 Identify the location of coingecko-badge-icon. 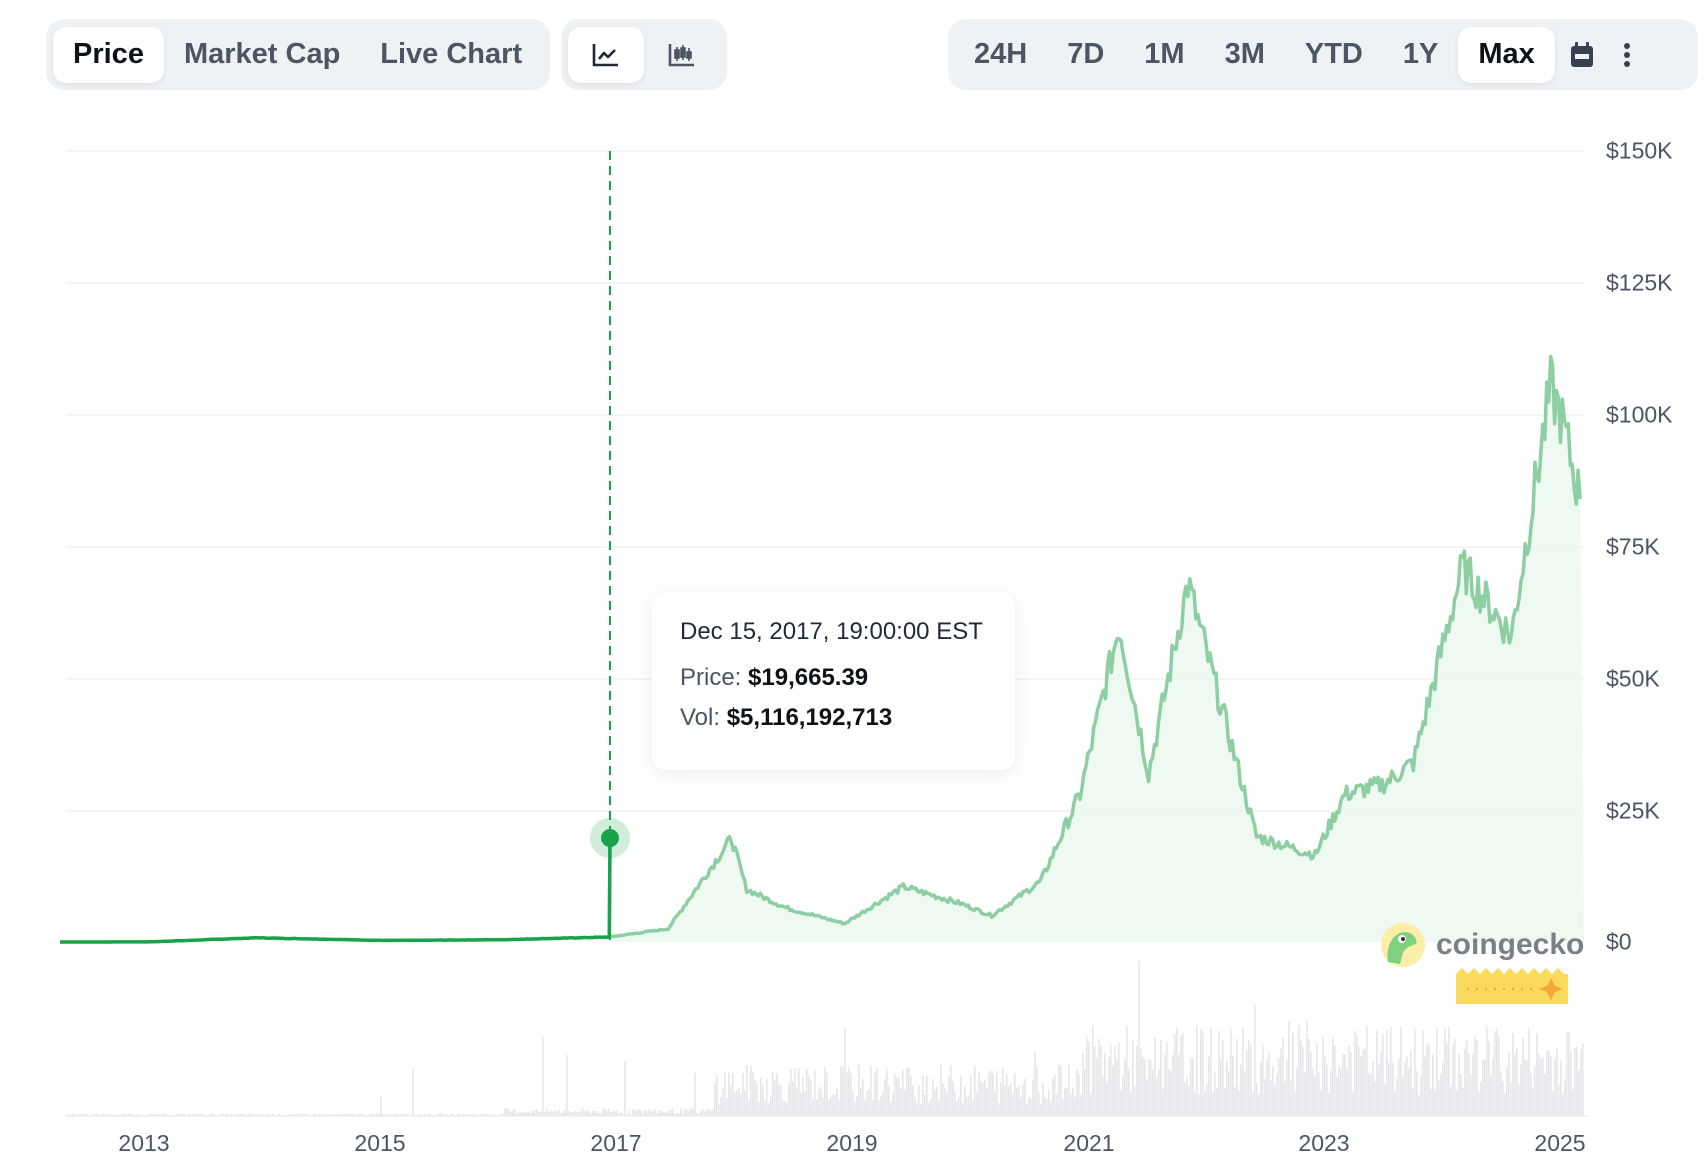
(1512, 986).